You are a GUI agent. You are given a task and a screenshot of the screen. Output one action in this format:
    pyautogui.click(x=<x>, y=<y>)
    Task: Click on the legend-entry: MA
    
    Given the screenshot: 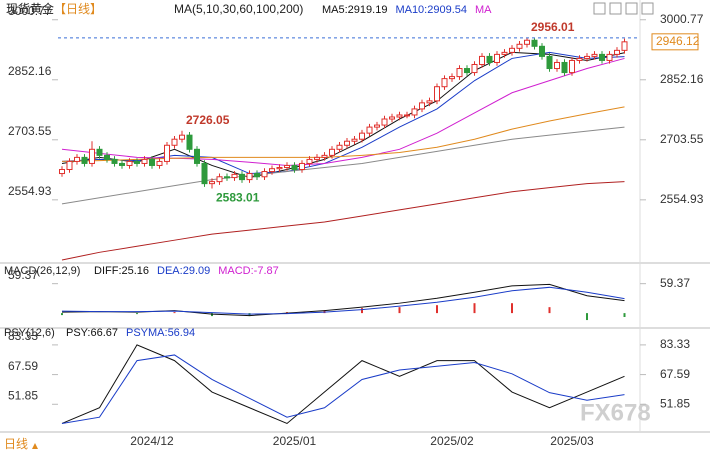 What is the action you would take?
    pyautogui.click(x=483, y=10)
    